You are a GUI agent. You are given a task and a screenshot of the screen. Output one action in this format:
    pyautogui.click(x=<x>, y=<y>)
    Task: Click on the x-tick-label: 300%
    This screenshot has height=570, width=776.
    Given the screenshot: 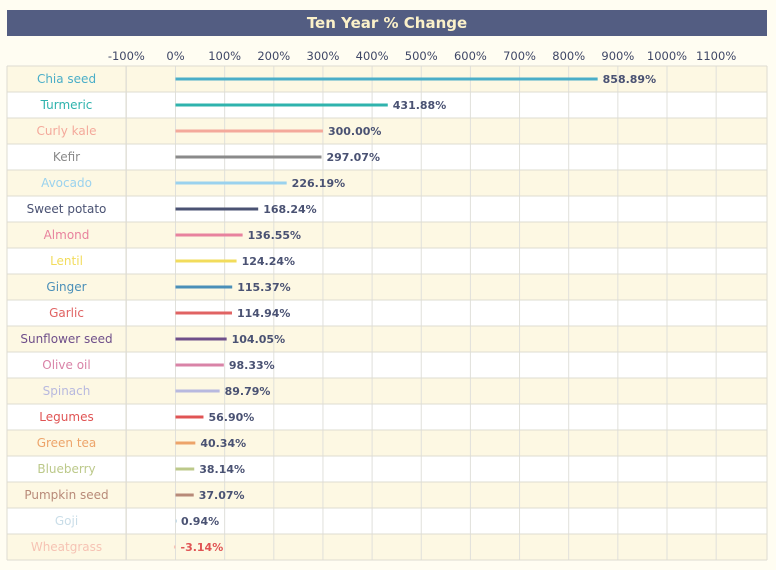 What is the action you would take?
    pyautogui.click(x=323, y=56)
    